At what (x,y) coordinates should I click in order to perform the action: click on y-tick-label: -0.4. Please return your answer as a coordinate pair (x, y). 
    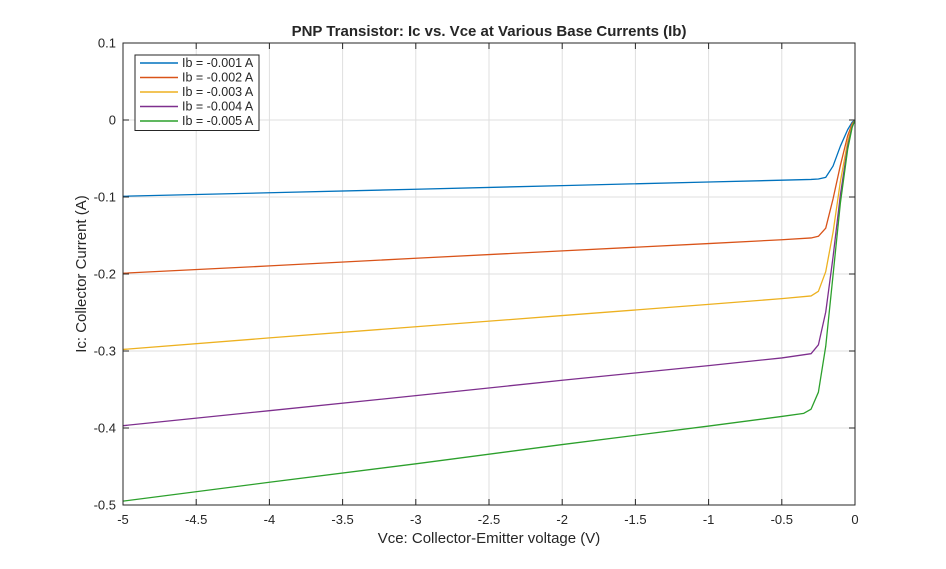
    Looking at the image, I should click on (105, 428).